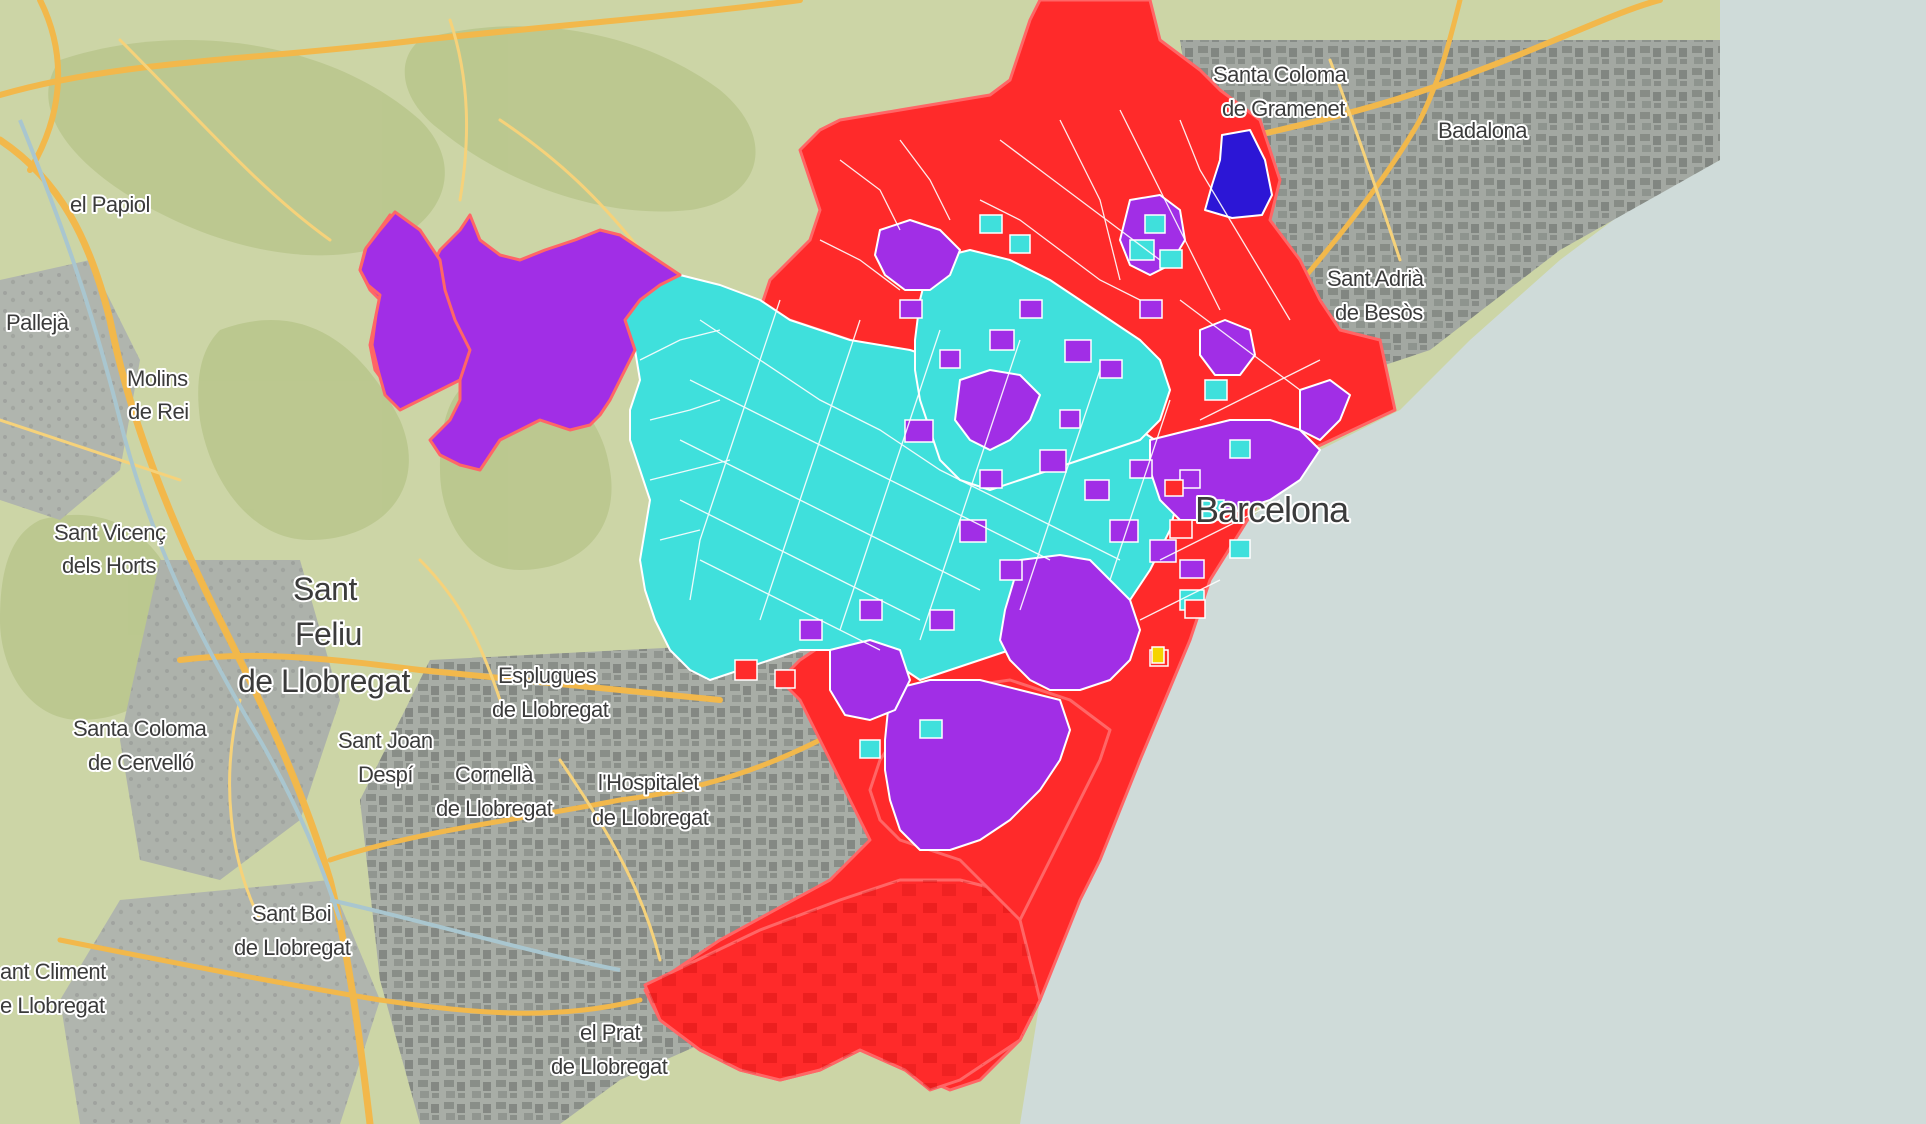 Image resolution: width=1926 pixels, height=1124 pixels. Describe the element at coordinates (140, 728) in the screenshot. I see `label-santa-coloma-cervello-1: Santa Coloma` at that location.